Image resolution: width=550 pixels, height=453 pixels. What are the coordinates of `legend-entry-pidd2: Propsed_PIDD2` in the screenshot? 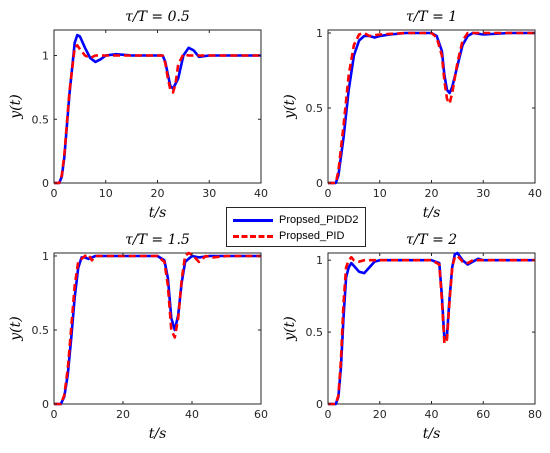 It's located at (298, 220).